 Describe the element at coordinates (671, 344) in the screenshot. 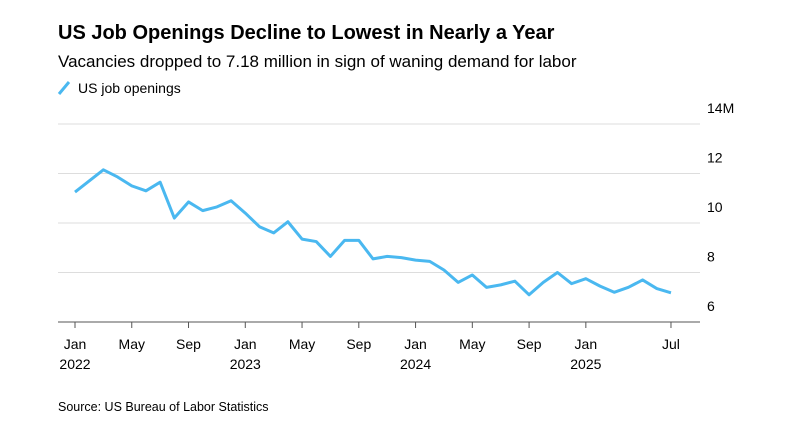

I see `x-tick-label: Jul` at that location.